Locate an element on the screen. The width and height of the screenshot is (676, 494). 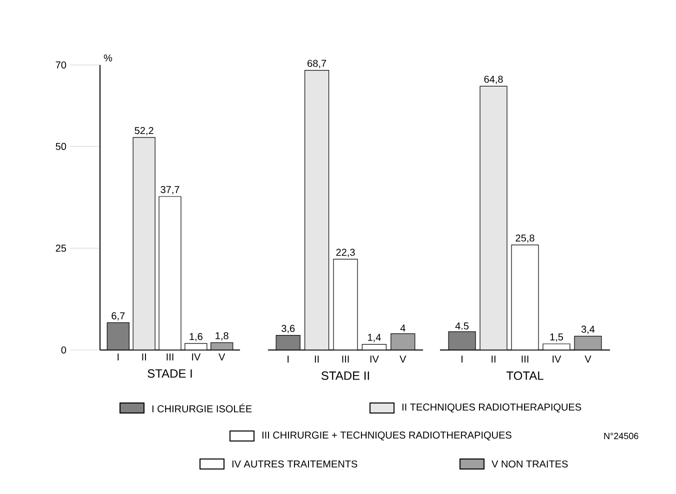
y-tick-label: 50 is located at coordinates (61, 146).